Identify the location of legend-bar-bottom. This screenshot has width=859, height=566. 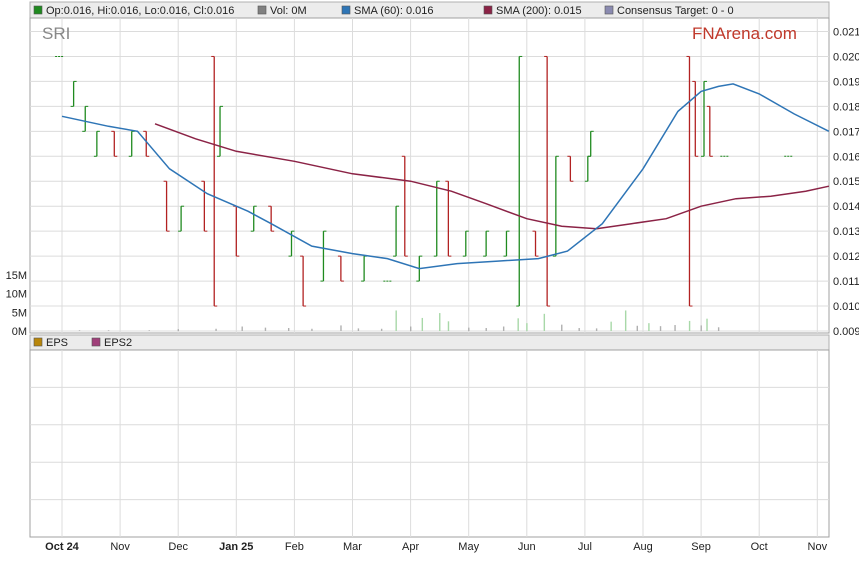
(429, 342).